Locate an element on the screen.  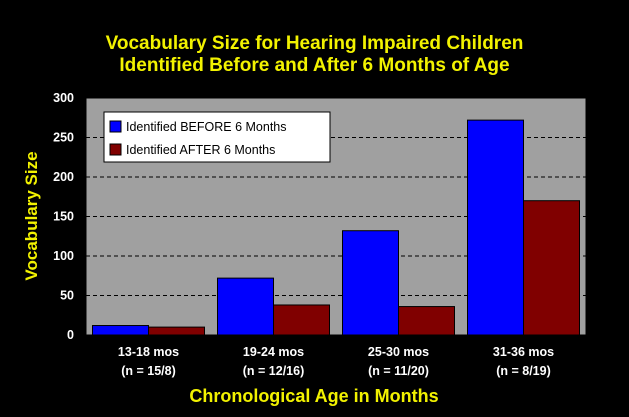
x-axis-title: Chronological Age in Months is located at coordinates (313, 396).